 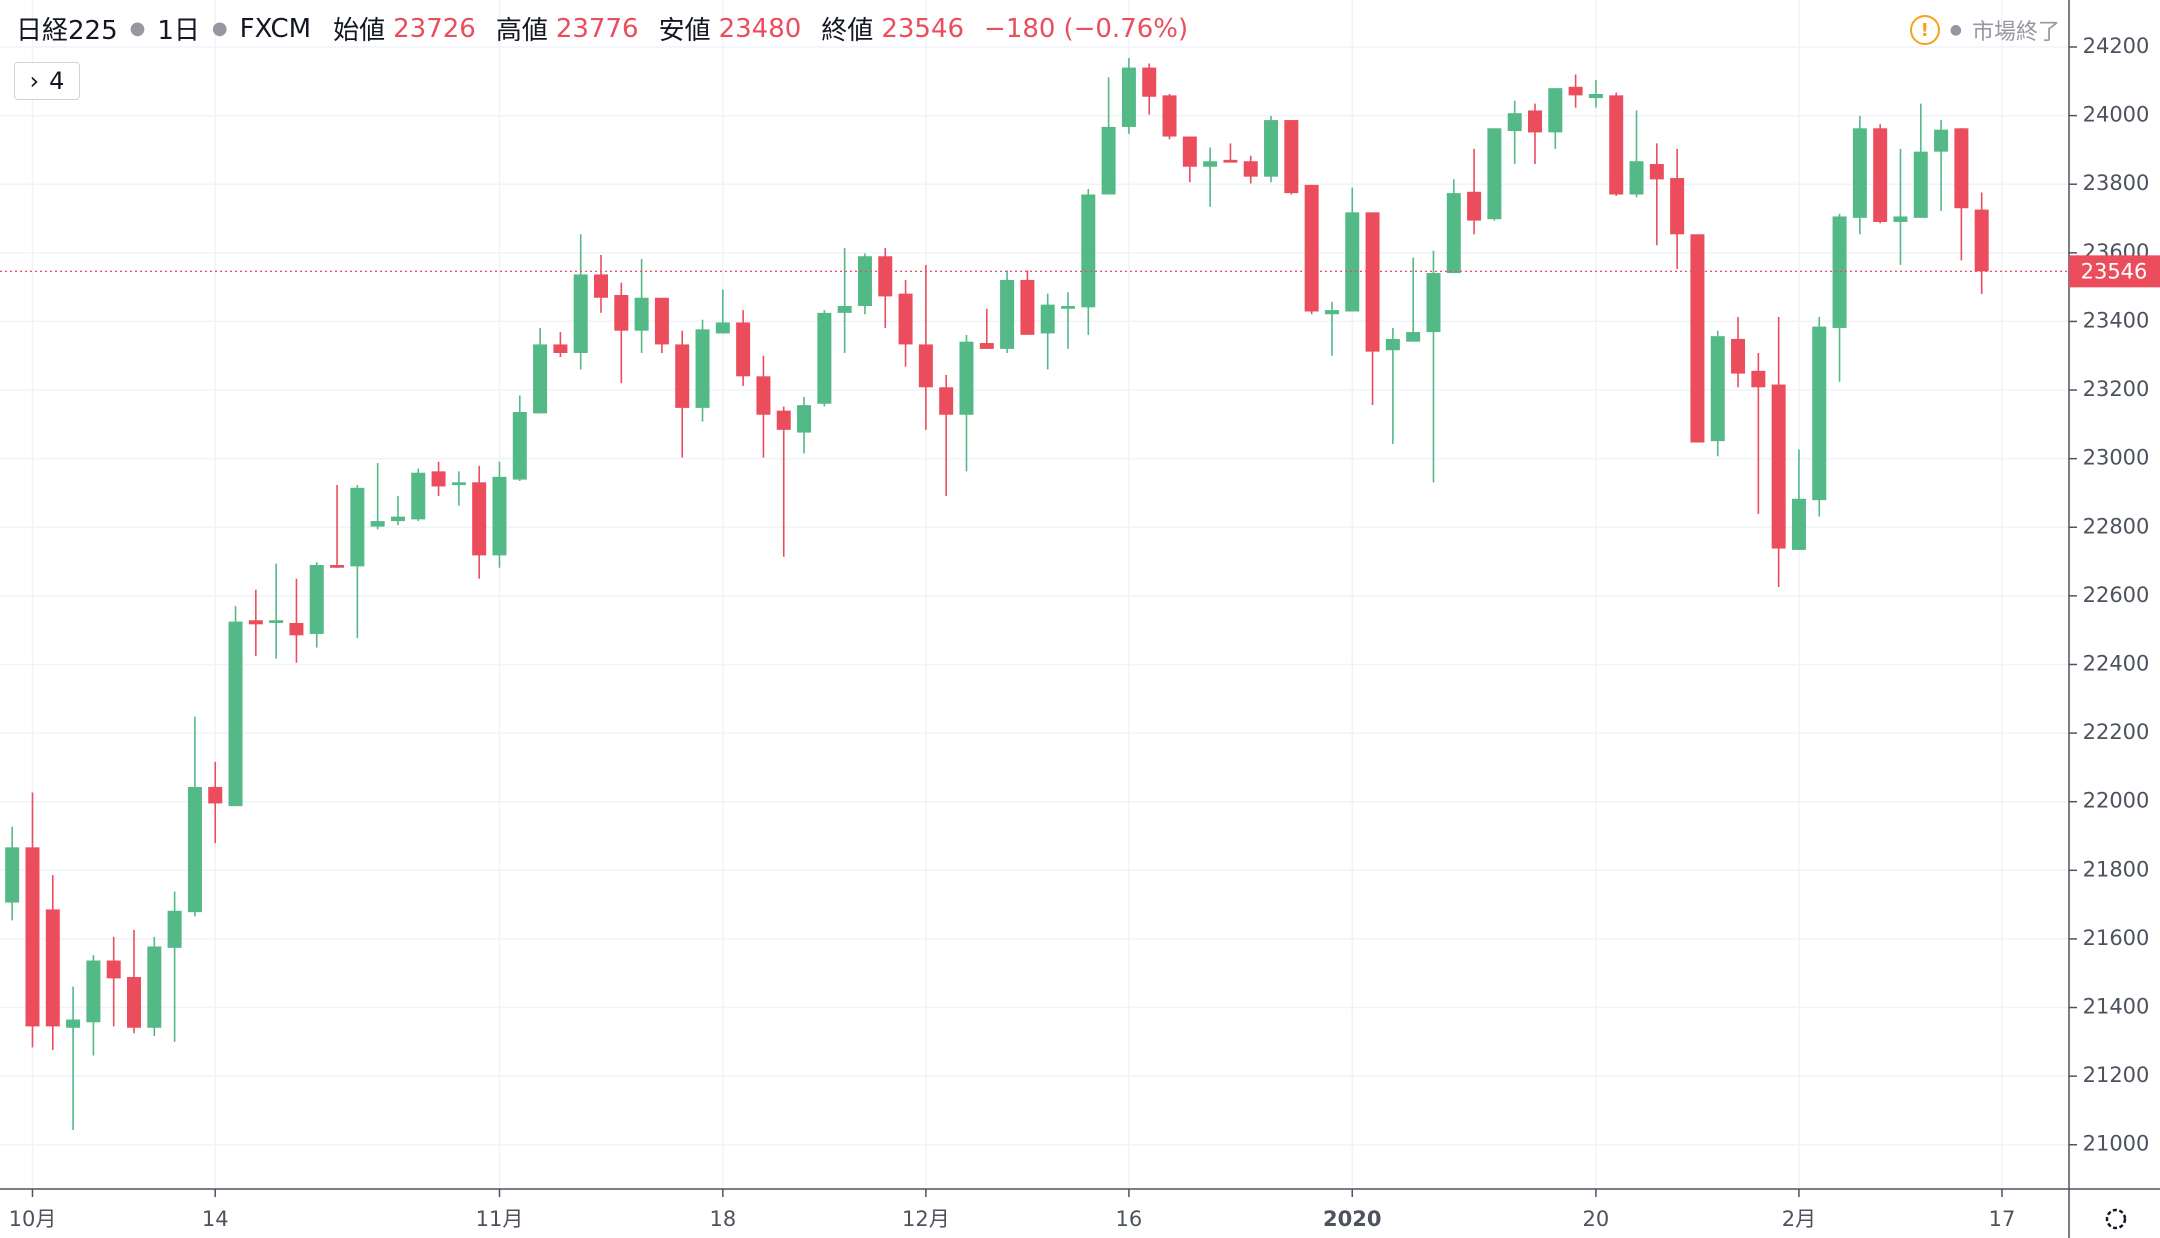 I want to click on last-price-label: 23546, so click(x=2114, y=271).